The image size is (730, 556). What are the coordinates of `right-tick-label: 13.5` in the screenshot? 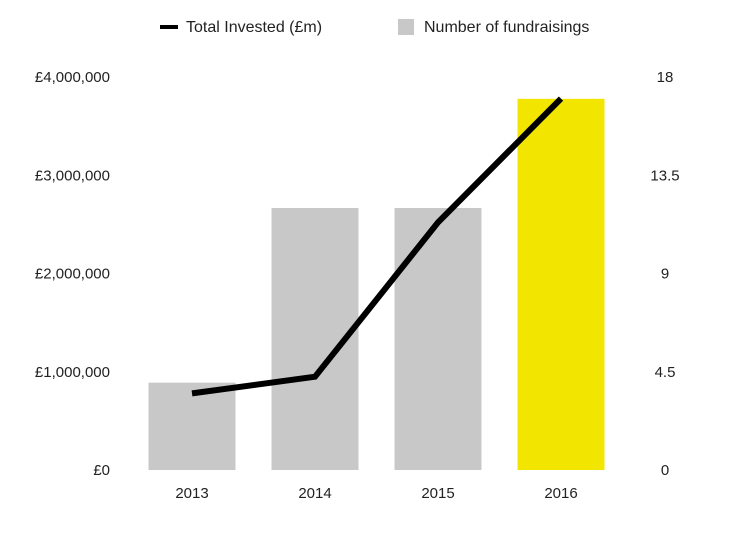 It's located at (664, 175).